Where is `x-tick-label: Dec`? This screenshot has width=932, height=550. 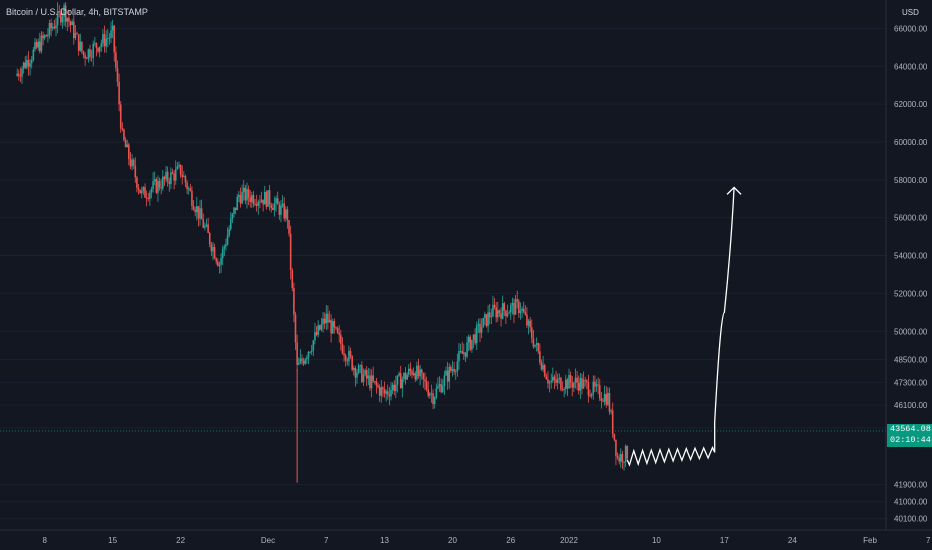 x-tick-label: Dec is located at coordinates (268, 540).